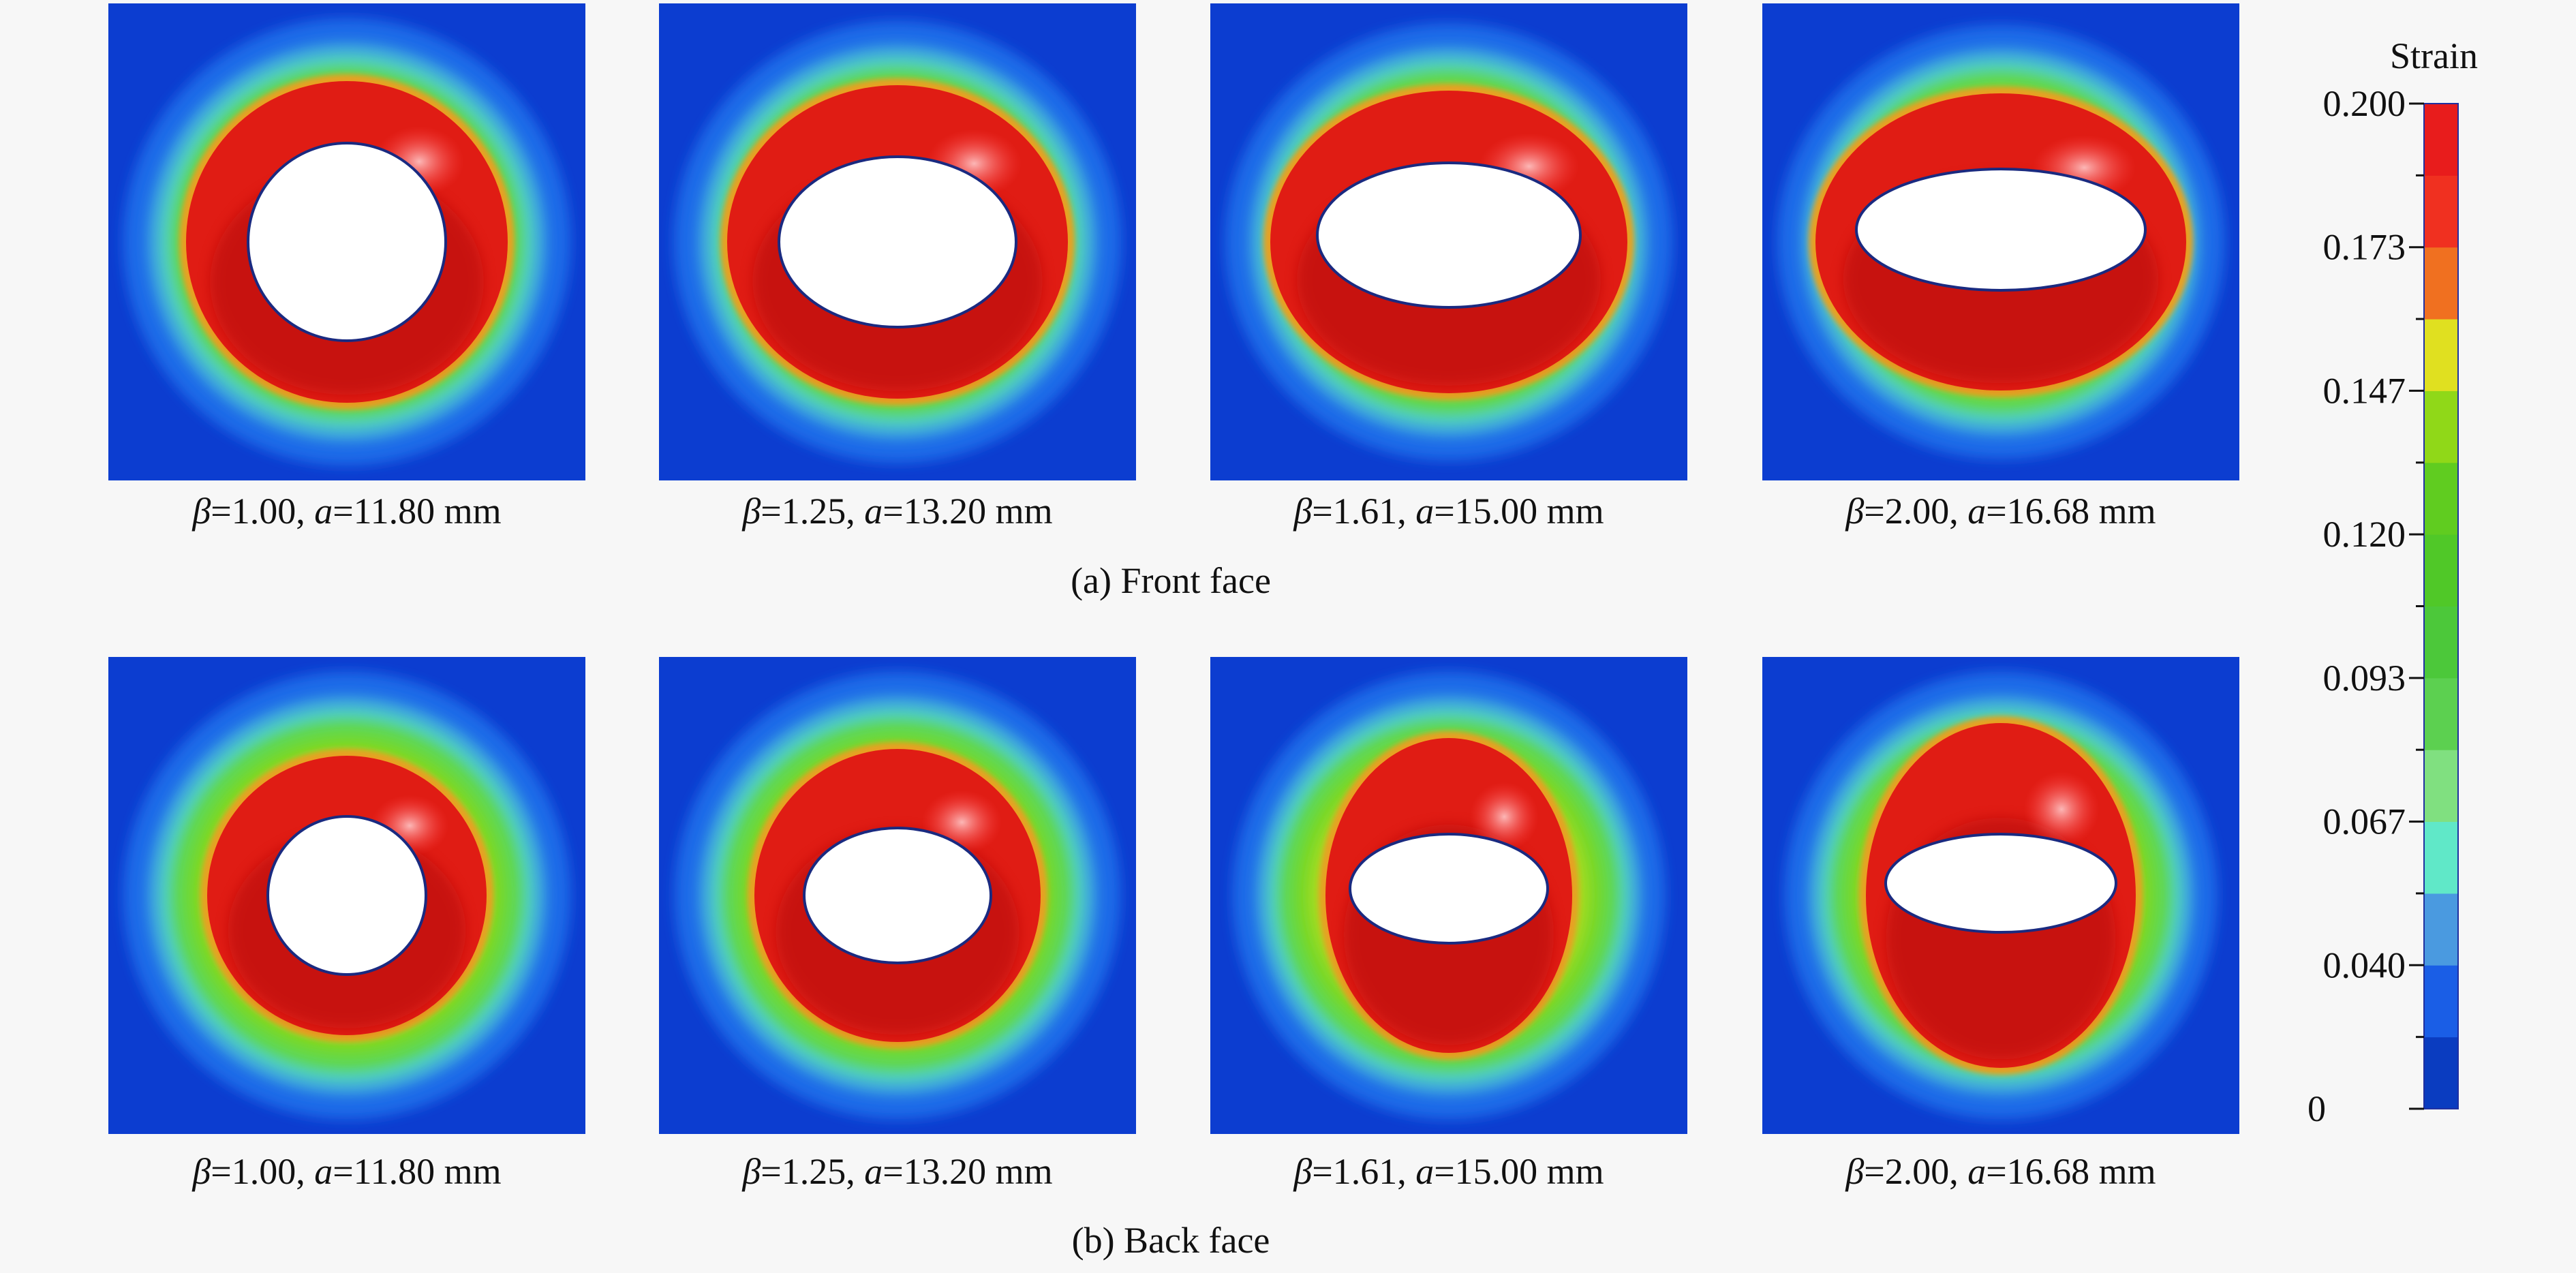 The image size is (2576, 1273). I want to click on colorbar-label: 0.093, so click(2364, 678).